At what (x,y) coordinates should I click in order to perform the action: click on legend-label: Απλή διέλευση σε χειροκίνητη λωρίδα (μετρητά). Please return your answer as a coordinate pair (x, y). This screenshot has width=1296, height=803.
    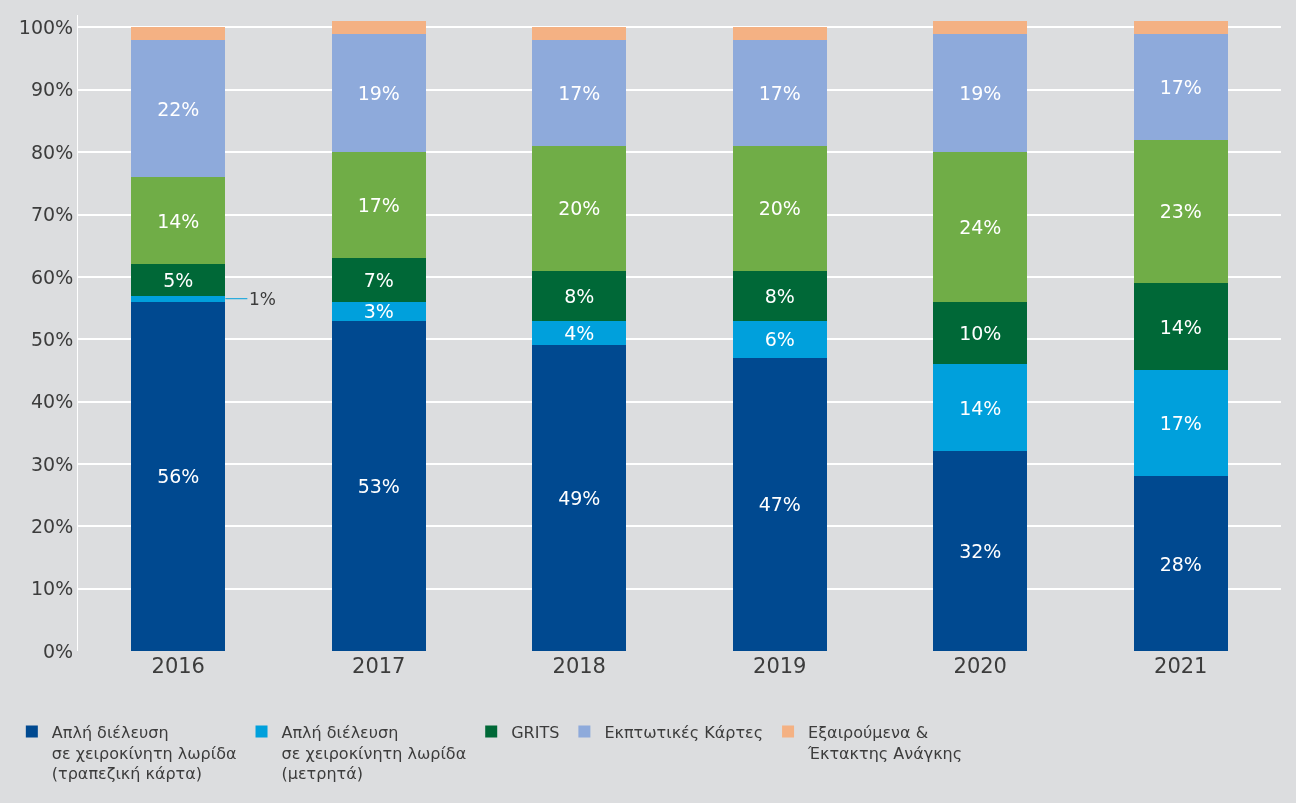
    Looking at the image, I should click on (374, 753).